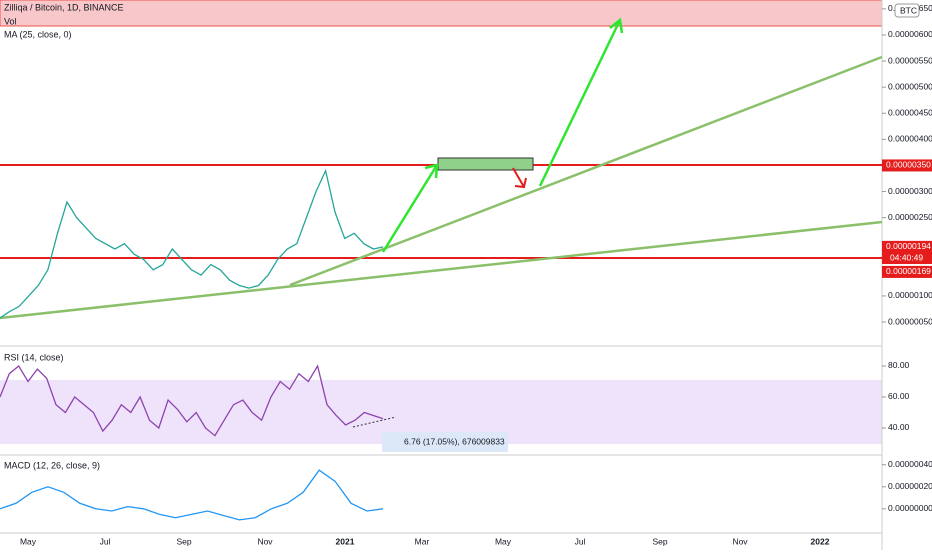 This screenshot has width=932, height=555. Describe the element at coordinates (34, 357) in the screenshot. I see `rsi-label: RSI (14, close)` at that location.